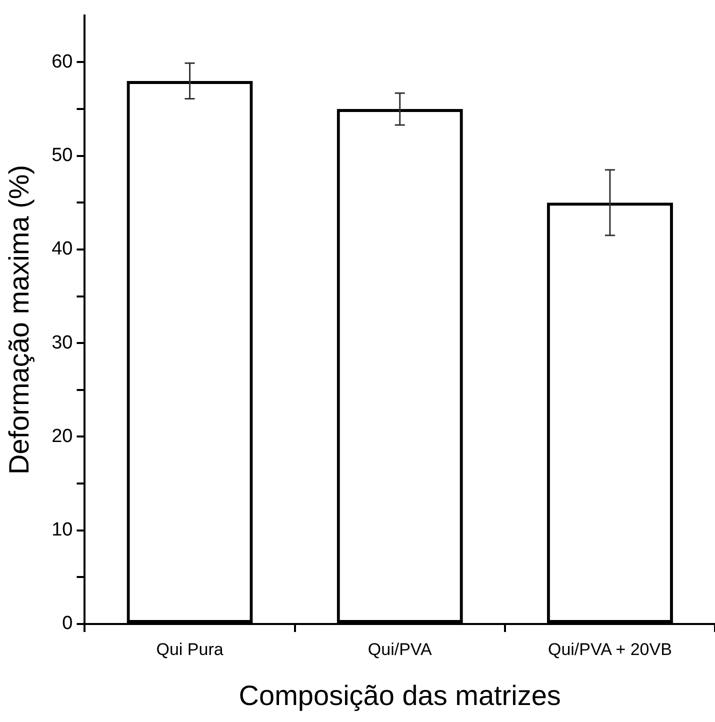  I want to click on y-tick-label: 40, so click(62, 249).